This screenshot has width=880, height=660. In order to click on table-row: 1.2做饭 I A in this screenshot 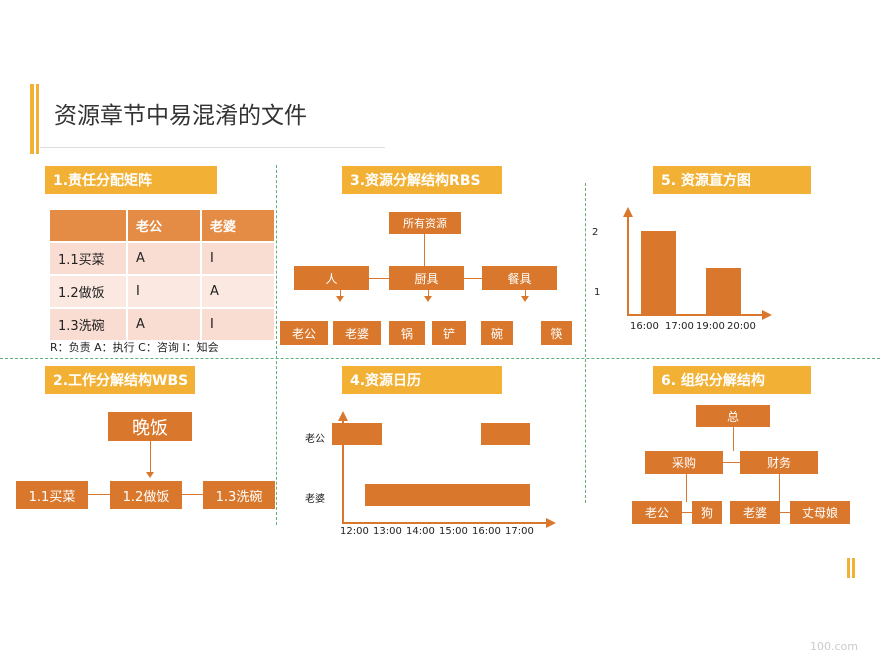, I will do `click(162, 291)`.